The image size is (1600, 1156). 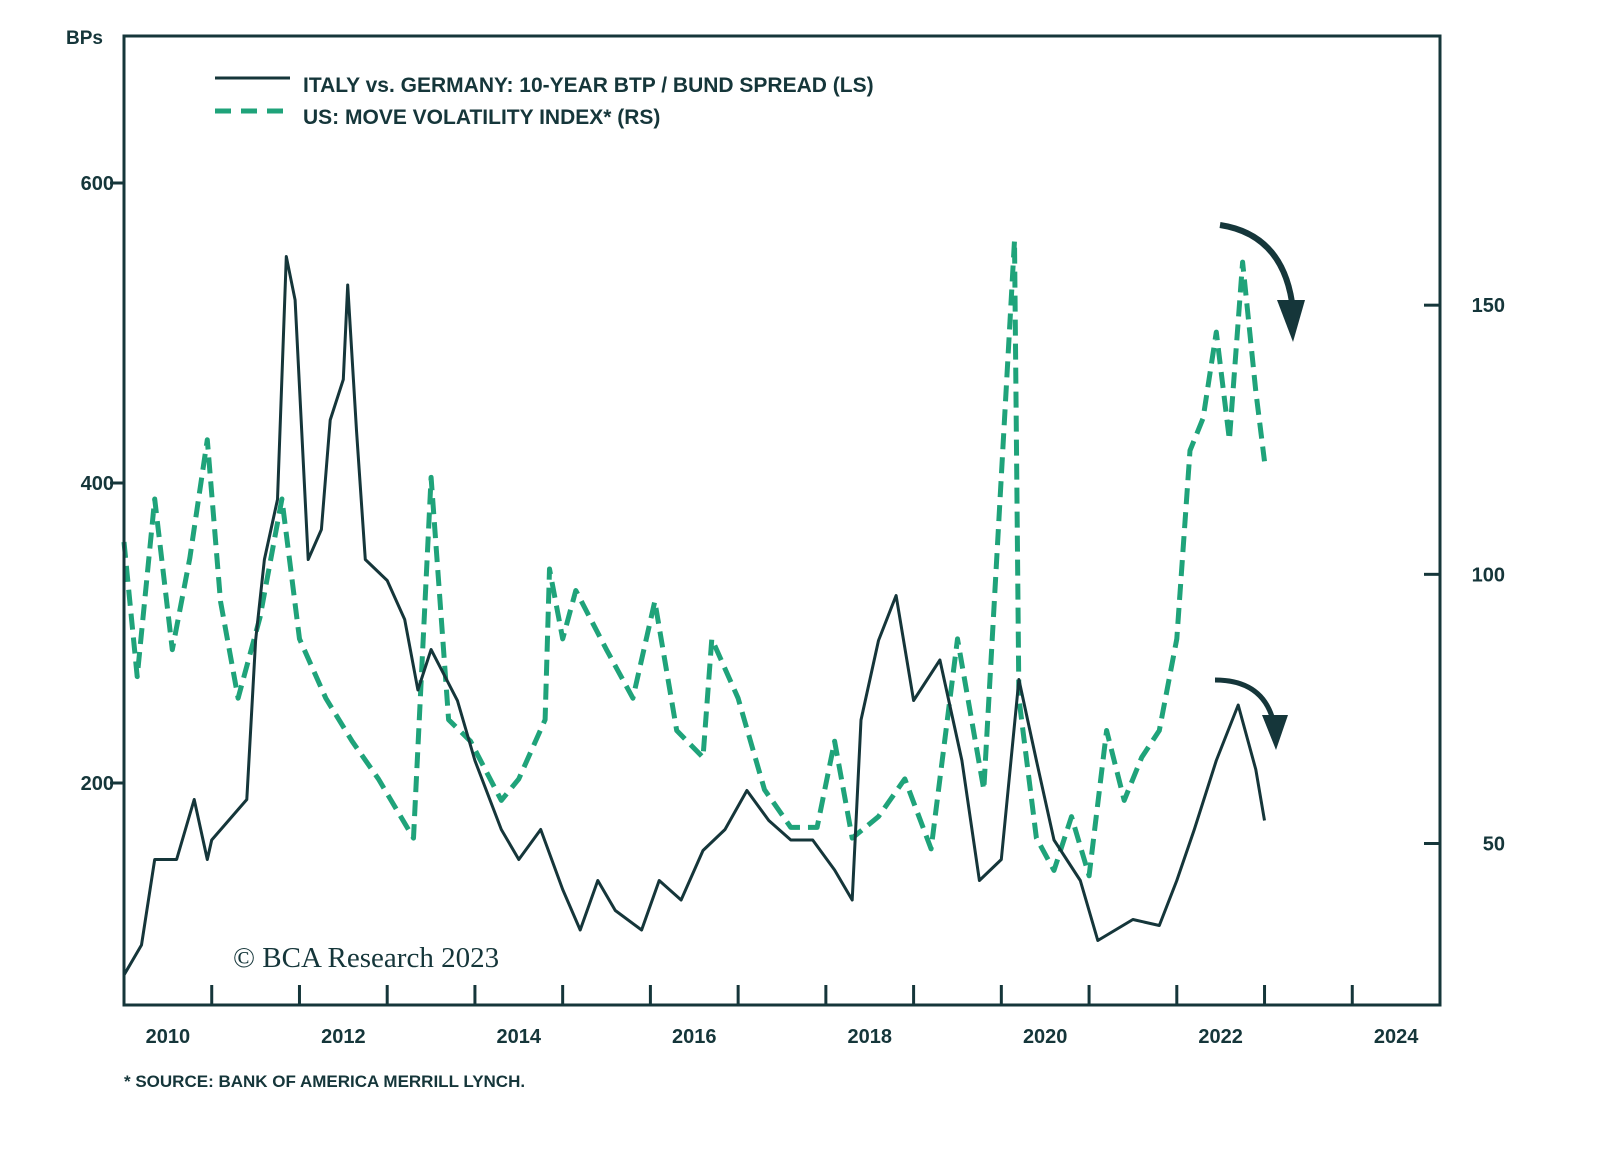 I want to click on left-tick-label: 600, so click(x=97, y=184).